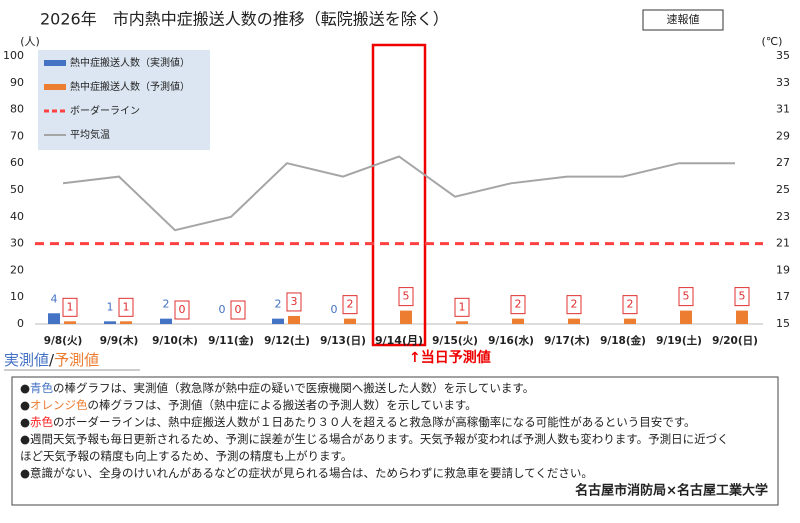 The height and width of the screenshot is (523, 800). Describe the element at coordinates (17, 216) in the screenshot. I see `y-tick-label: 40` at that location.